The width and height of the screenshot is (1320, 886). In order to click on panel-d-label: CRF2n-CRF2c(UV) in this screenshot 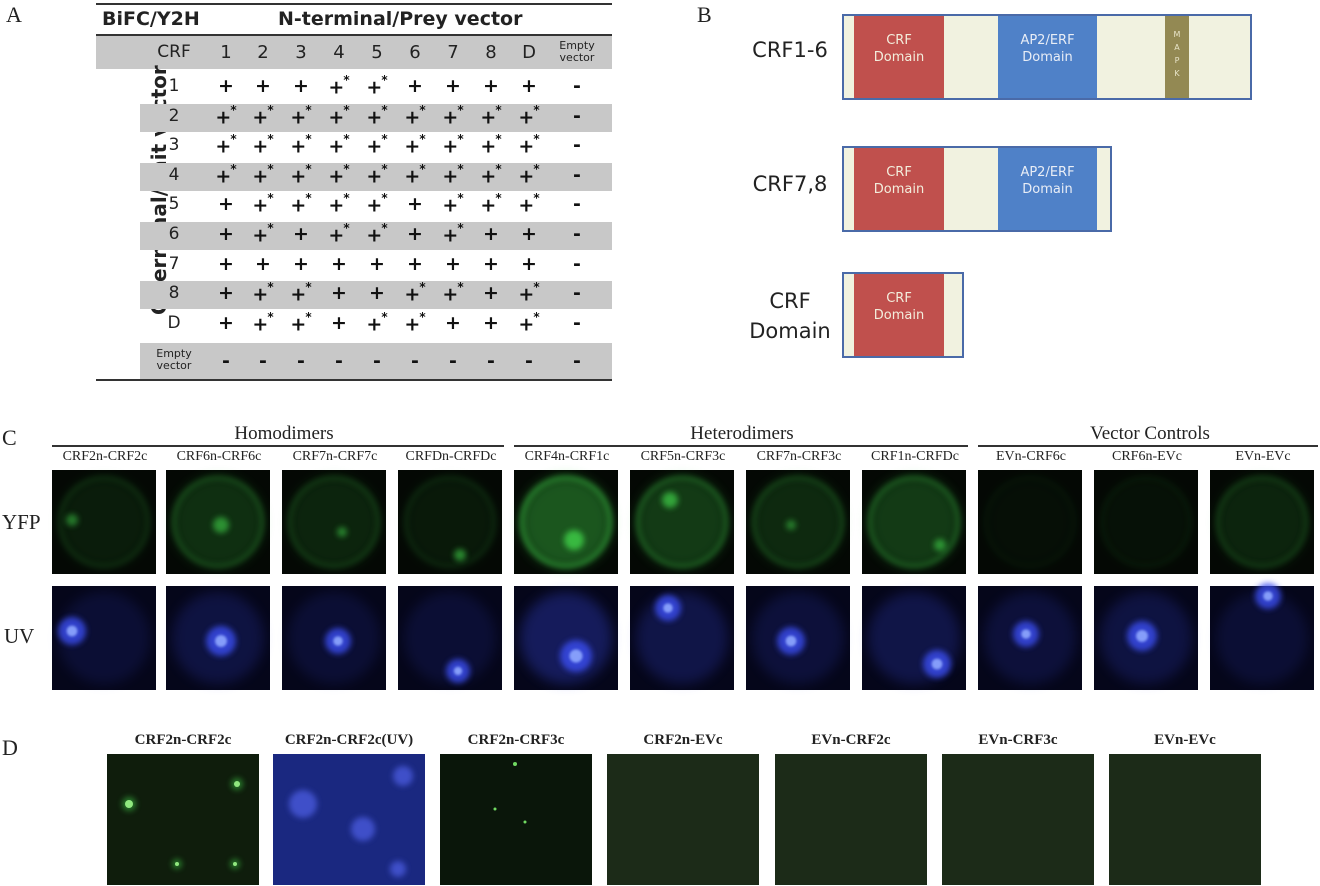, I will do `click(349, 740)`.